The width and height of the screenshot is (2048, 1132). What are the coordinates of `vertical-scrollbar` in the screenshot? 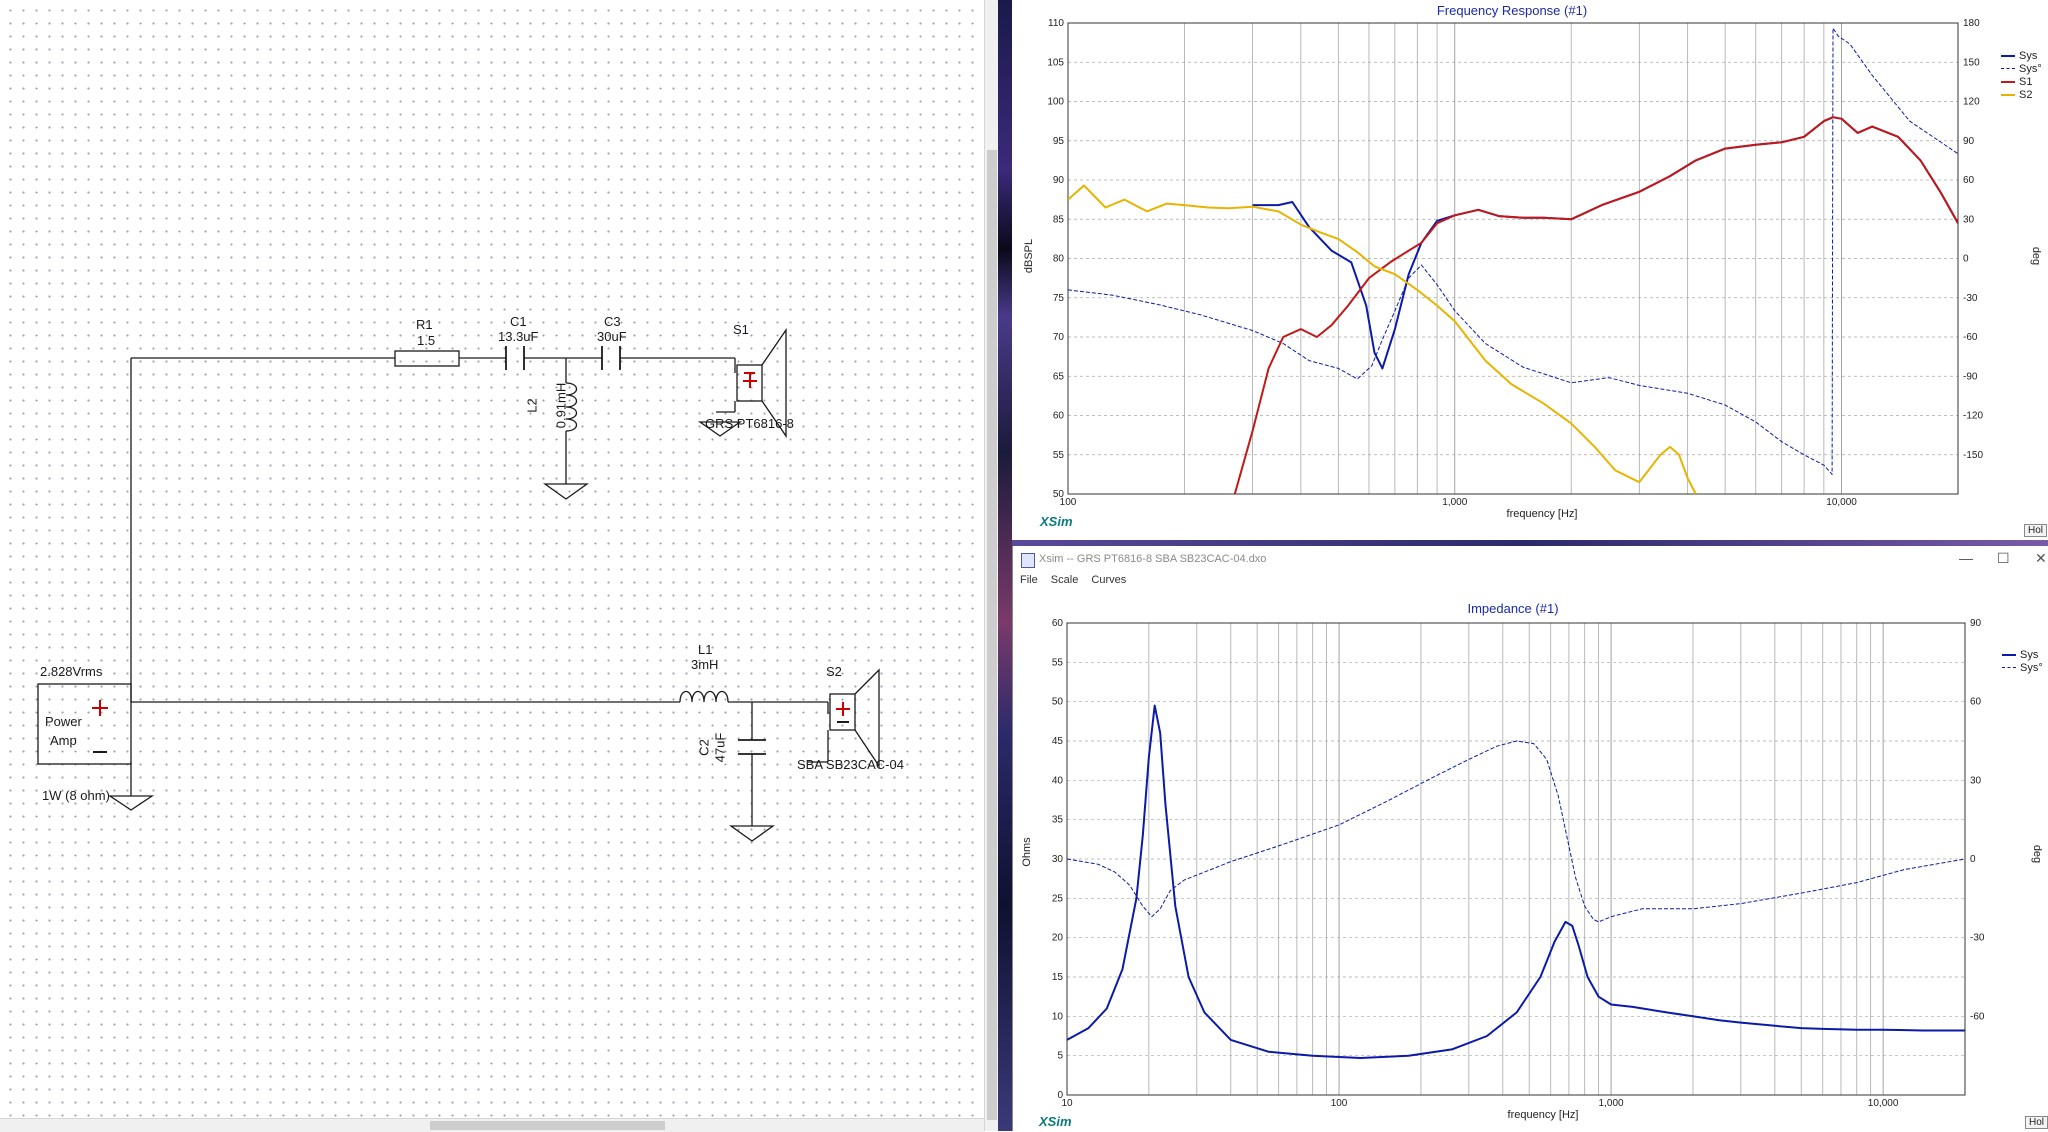 It's located at (991, 565).